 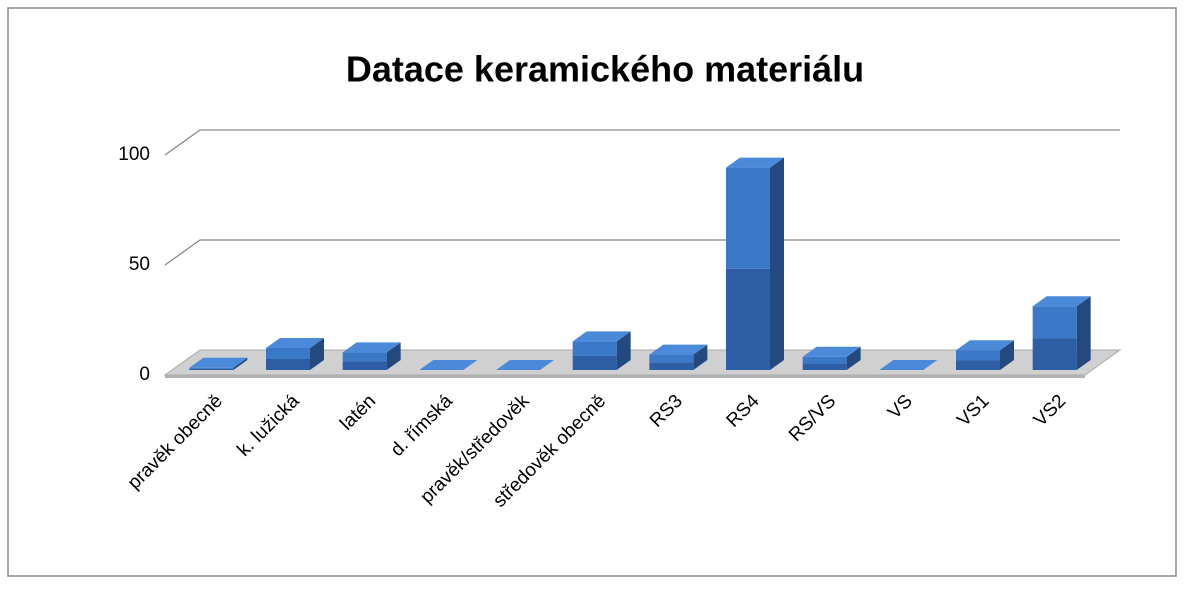 What do you see at coordinates (139, 264) in the screenshot?
I see `y-tick-label: 50` at bounding box center [139, 264].